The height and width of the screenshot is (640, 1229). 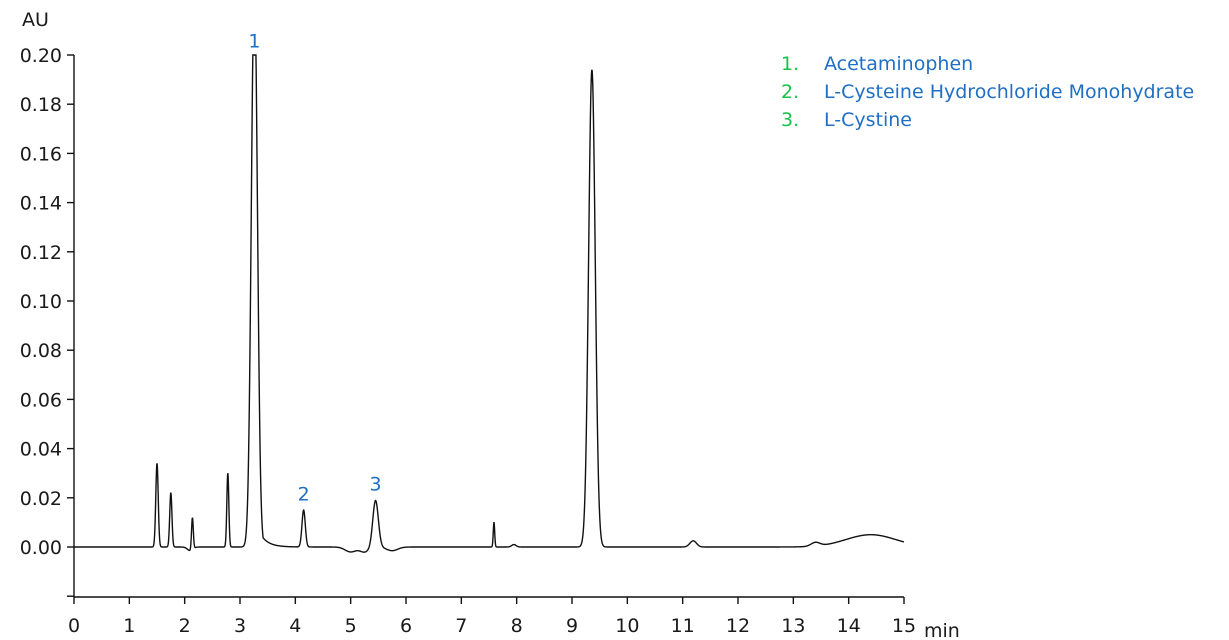 What do you see at coordinates (790, 92) in the screenshot?
I see `legend-number: 2.` at bounding box center [790, 92].